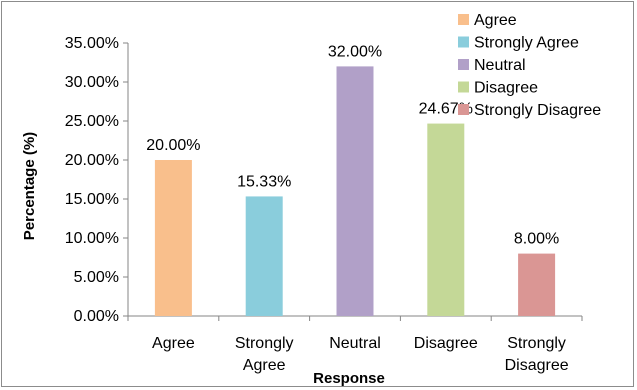 This screenshot has width=637, height=390. I want to click on x-tick-label: Strongly Agree, so click(264, 354).